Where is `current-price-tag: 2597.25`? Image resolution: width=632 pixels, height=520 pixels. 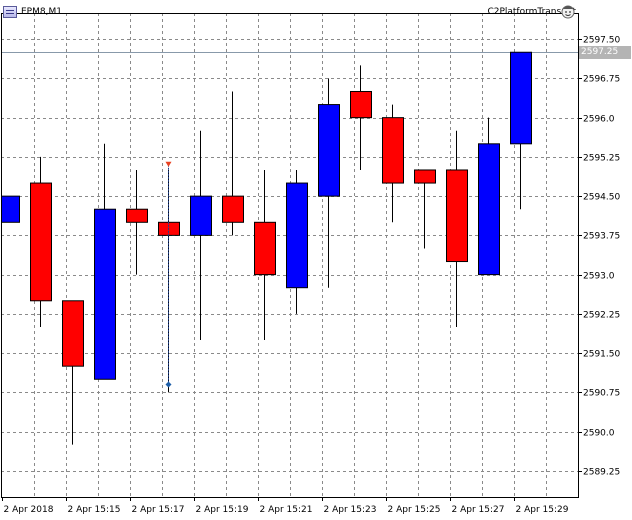 current-price-tag: 2597.25 is located at coordinates (605, 52).